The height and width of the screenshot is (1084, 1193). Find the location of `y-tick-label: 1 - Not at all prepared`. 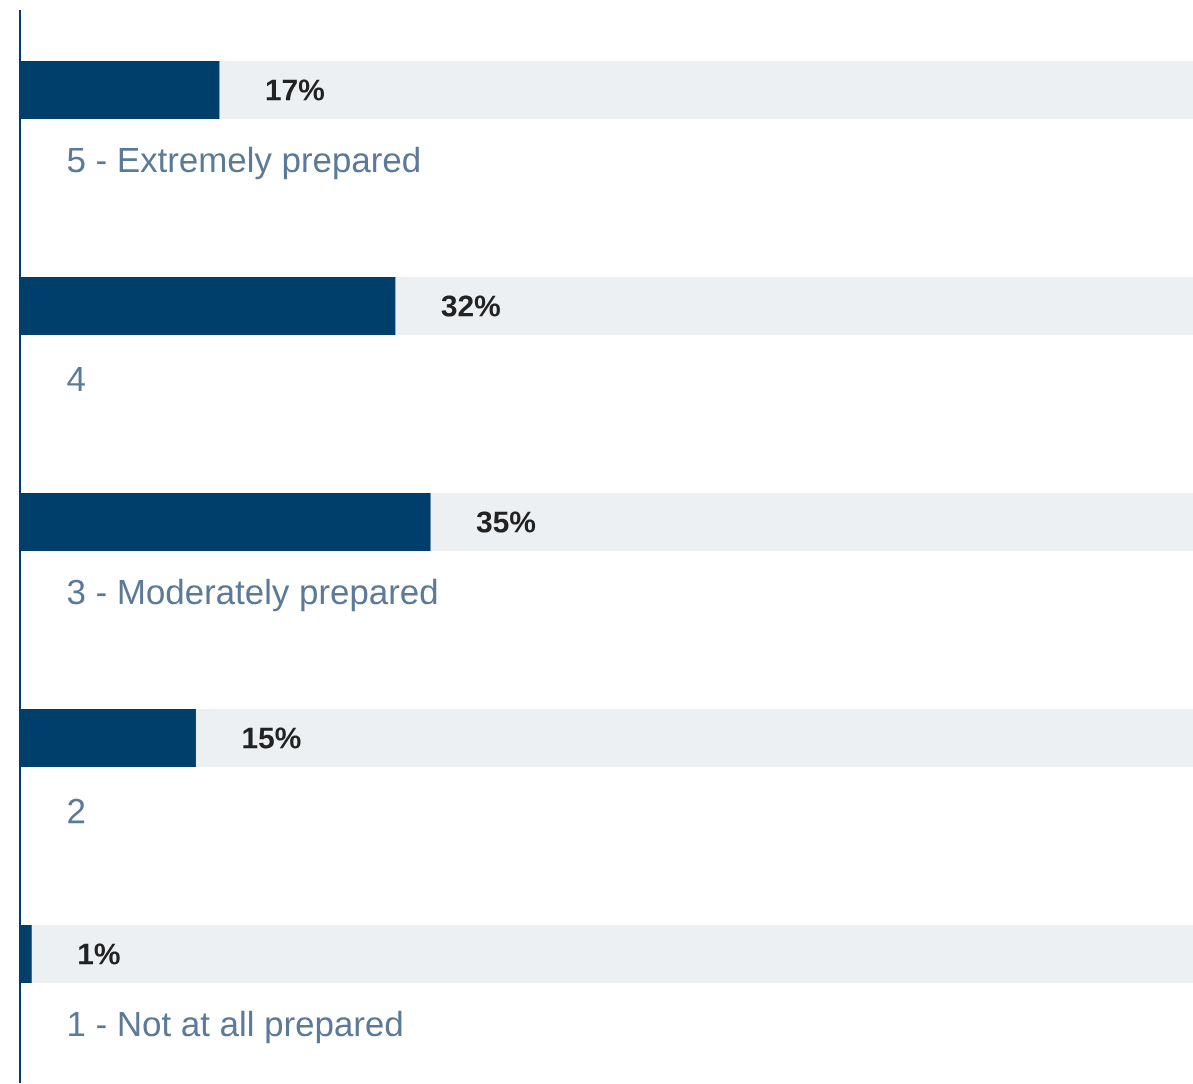

y-tick-label: 1 - Not at all prepared is located at coordinates (235, 1027).